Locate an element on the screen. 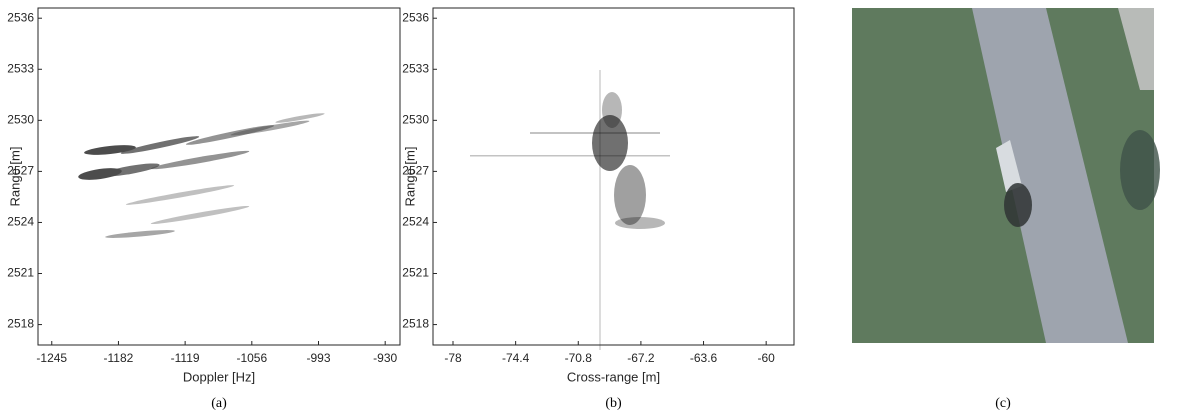 The image size is (1182, 413). x-tick-label: -70.8 is located at coordinates (579, 358).